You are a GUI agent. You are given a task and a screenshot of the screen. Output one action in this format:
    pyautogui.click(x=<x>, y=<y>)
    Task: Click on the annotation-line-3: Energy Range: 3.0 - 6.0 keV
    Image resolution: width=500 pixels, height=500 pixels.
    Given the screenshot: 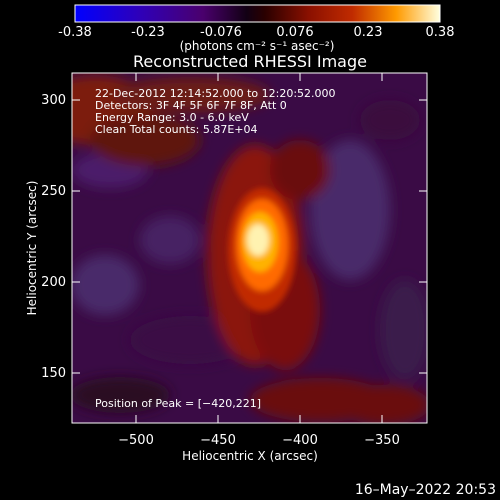 What is the action you would take?
    pyautogui.click(x=172, y=117)
    